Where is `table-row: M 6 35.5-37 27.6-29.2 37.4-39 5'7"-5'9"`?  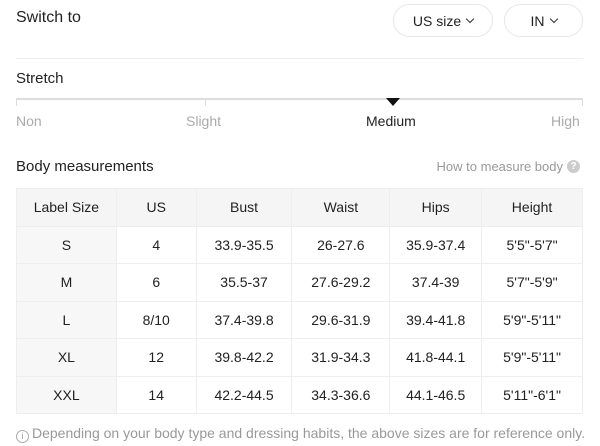
table-row: M 6 35.5-37 27.6-29.2 37.4-39 5'7"-5'9" is located at coordinates (299, 282).